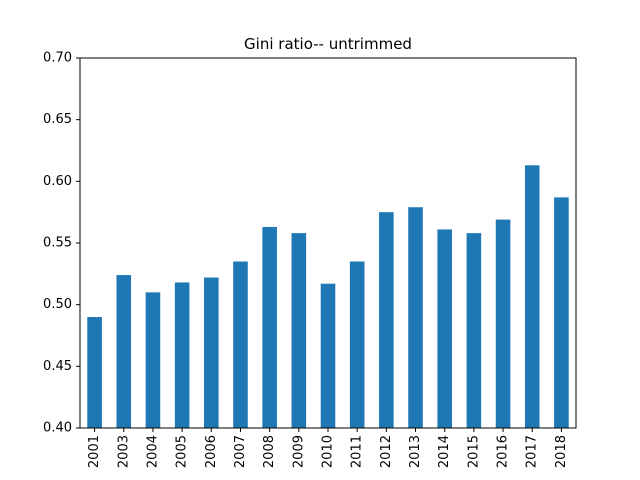 The height and width of the screenshot is (480, 640). Describe the element at coordinates (153, 360) in the screenshot. I see `bar-2004` at that location.